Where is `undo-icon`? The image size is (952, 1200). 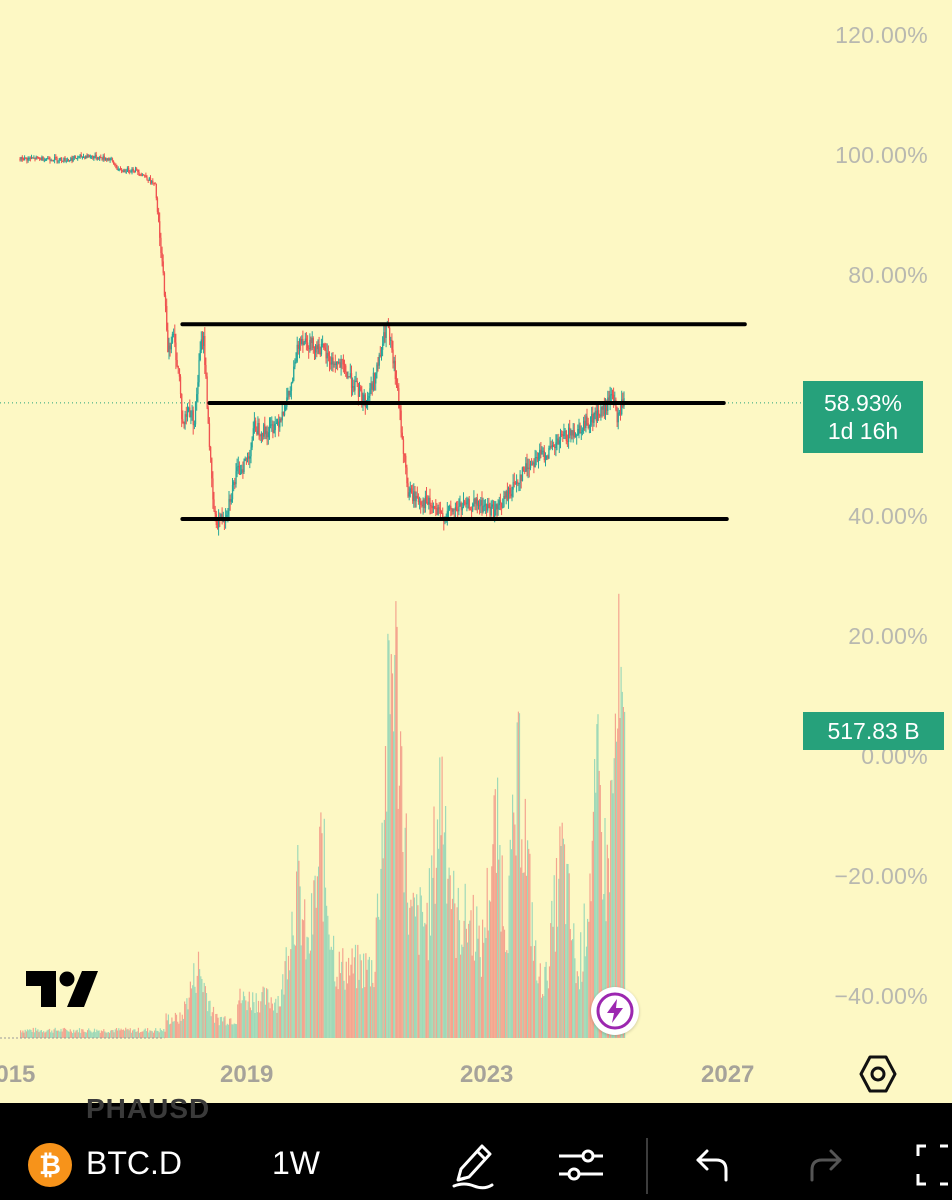 undo-icon is located at coordinates (712, 1165).